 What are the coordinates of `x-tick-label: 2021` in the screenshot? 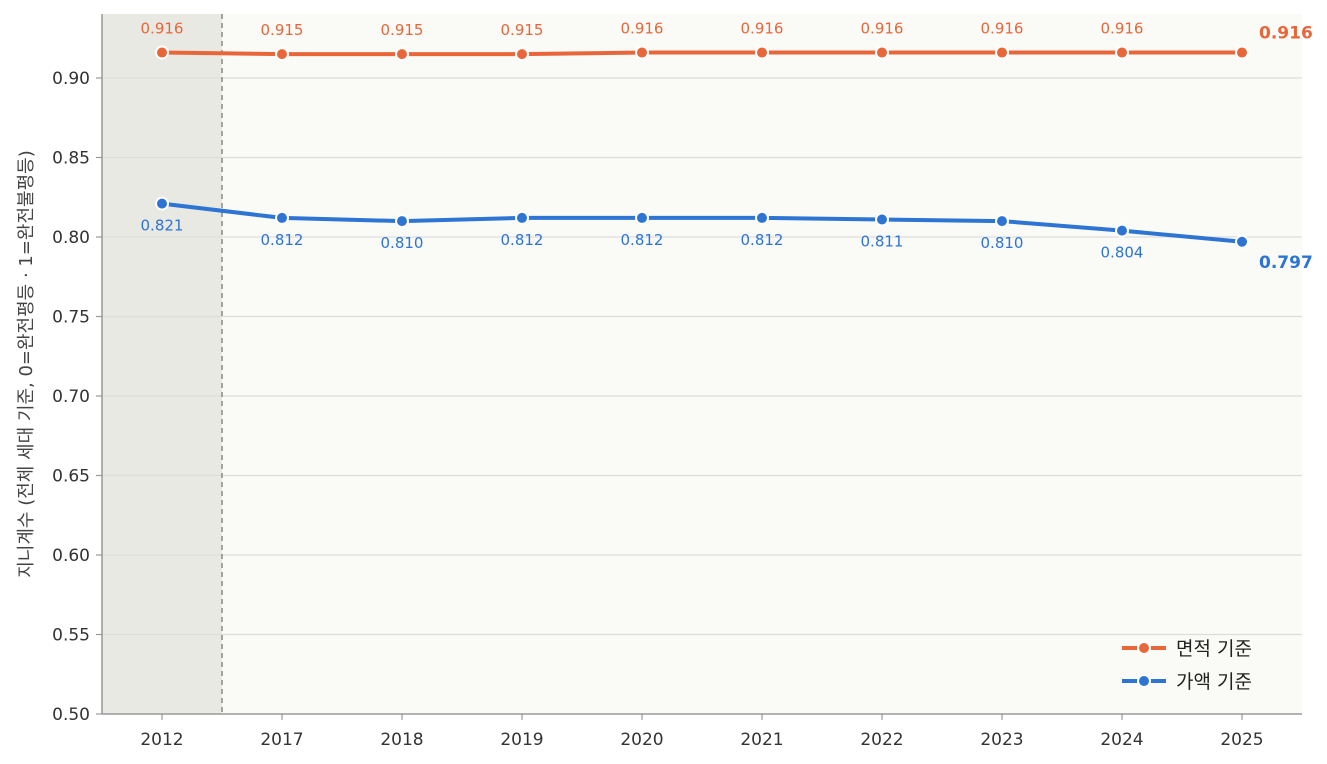 It's located at (761, 740).